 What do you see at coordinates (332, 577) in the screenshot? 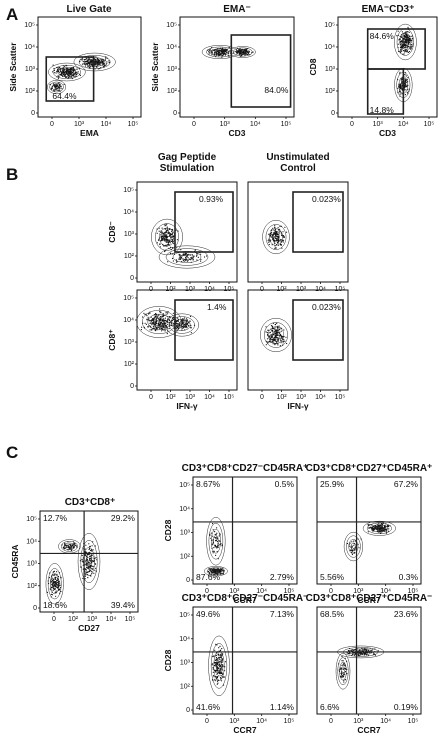
I see `quadrant-ll: 5.56%` at bounding box center [332, 577].